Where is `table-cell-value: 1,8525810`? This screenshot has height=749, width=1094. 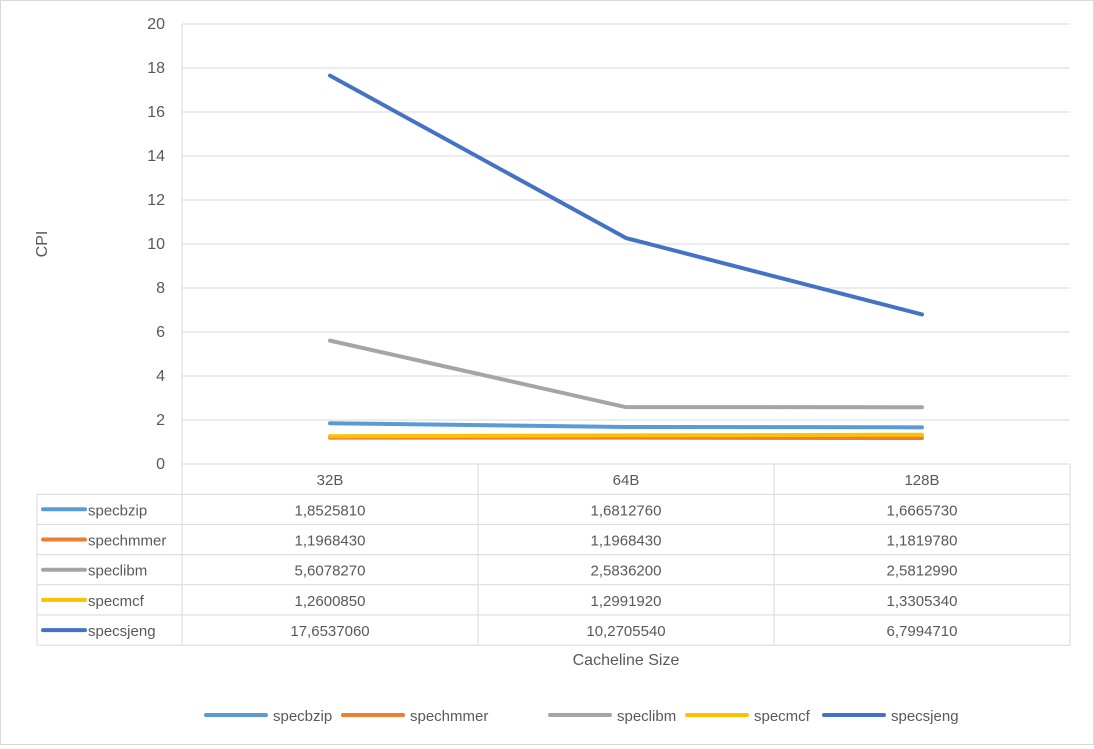 table-cell-value: 1,8525810 is located at coordinates (330, 510).